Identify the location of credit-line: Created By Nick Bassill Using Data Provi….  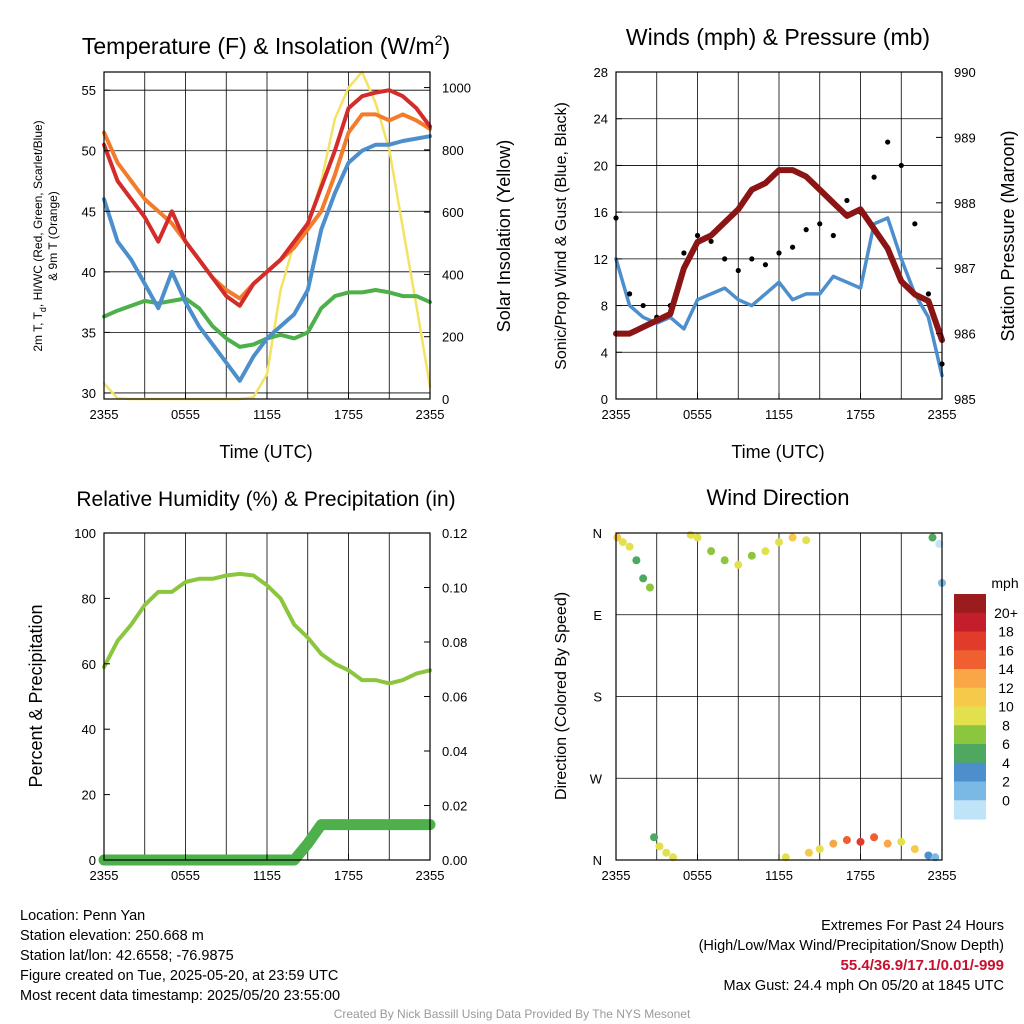
(512, 1014).